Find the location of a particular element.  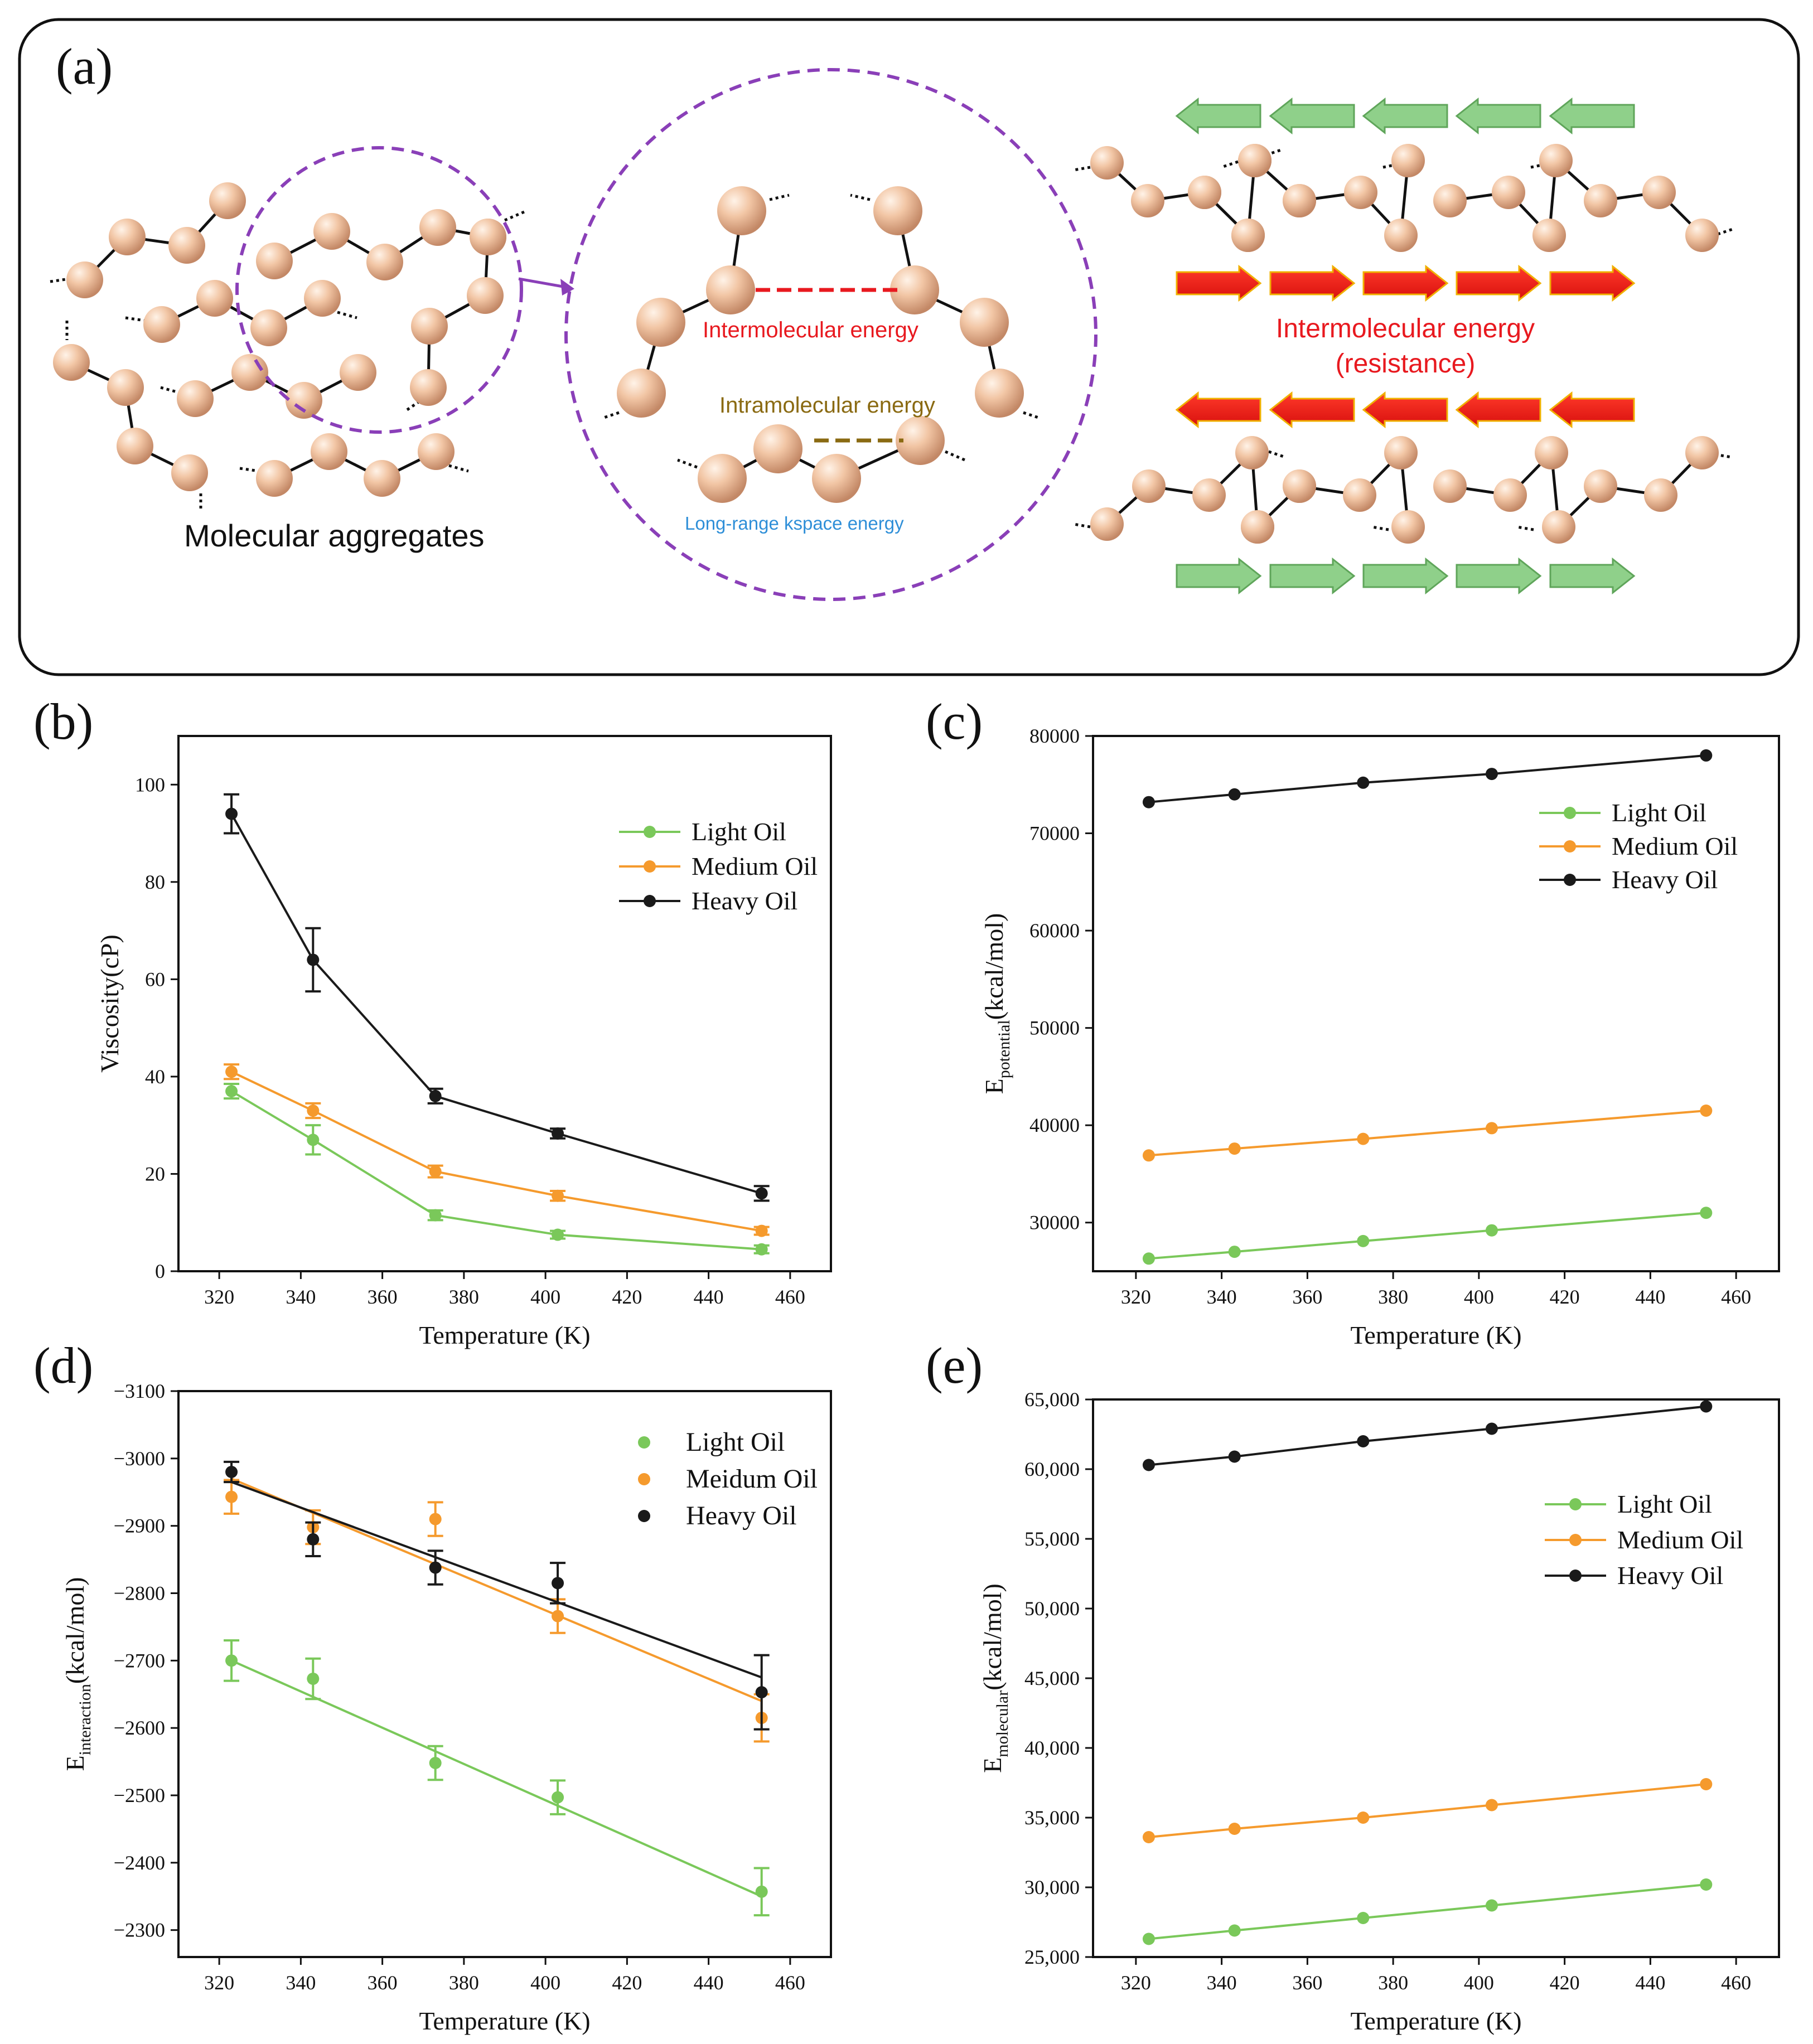

y-tick-label: 60 is located at coordinates (155, 979).